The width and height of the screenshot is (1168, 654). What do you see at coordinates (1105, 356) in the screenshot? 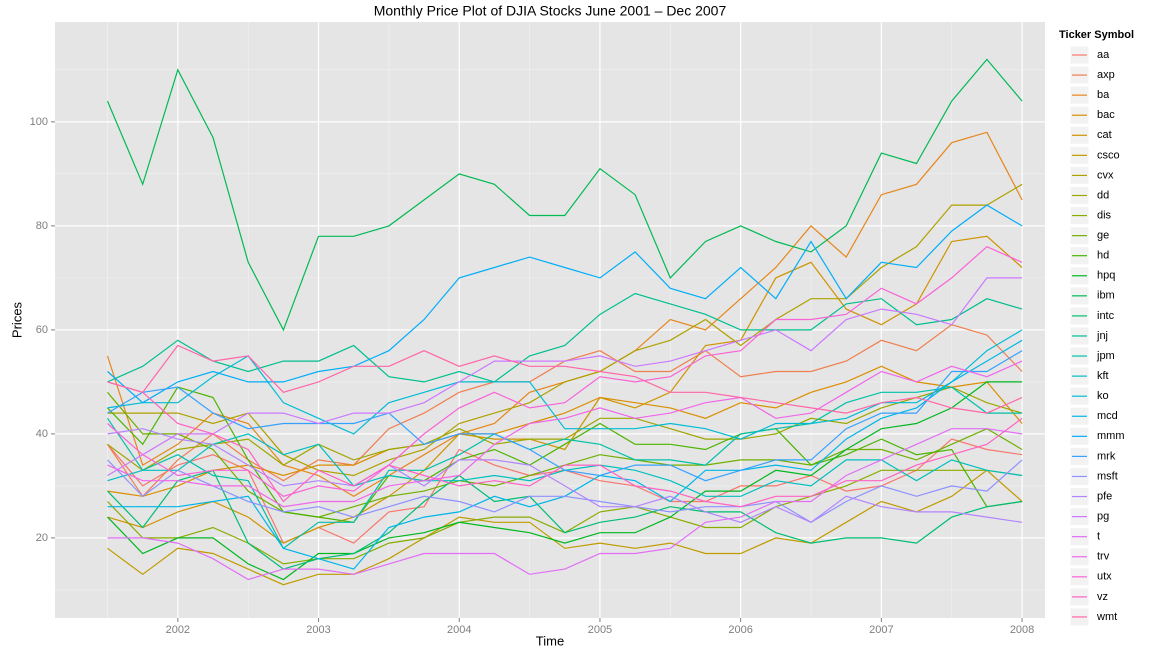
I see `legend-label: jpm` at bounding box center [1105, 356].